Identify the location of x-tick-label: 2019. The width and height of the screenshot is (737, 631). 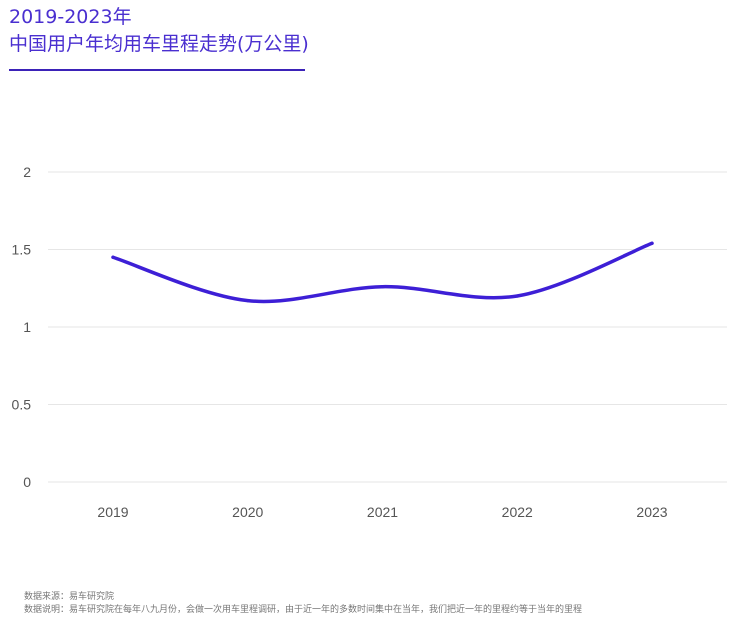
(112, 512).